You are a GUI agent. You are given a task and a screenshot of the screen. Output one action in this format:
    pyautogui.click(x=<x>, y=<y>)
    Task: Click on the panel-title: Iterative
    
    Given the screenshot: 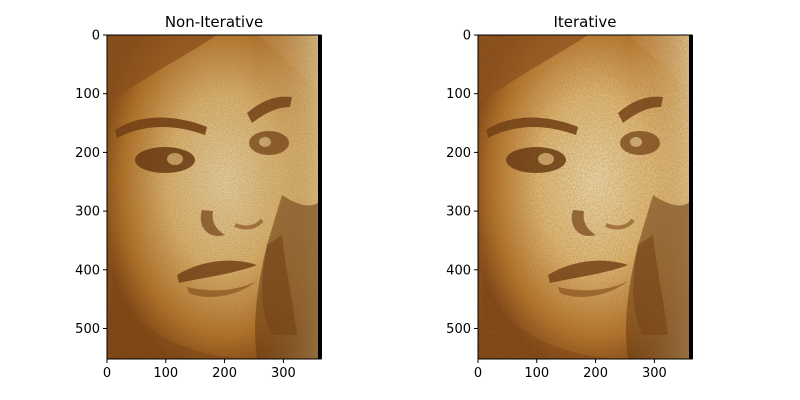 What is the action you would take?
    pyautogui.click(x=584, y=22)
    